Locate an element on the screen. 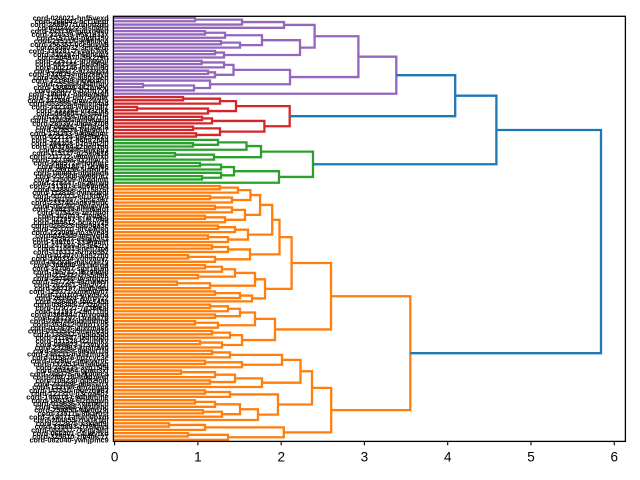 The image size is (640, 480). svg-text: cord-219071-dtw00bxm is located at coordinates (69, 416).